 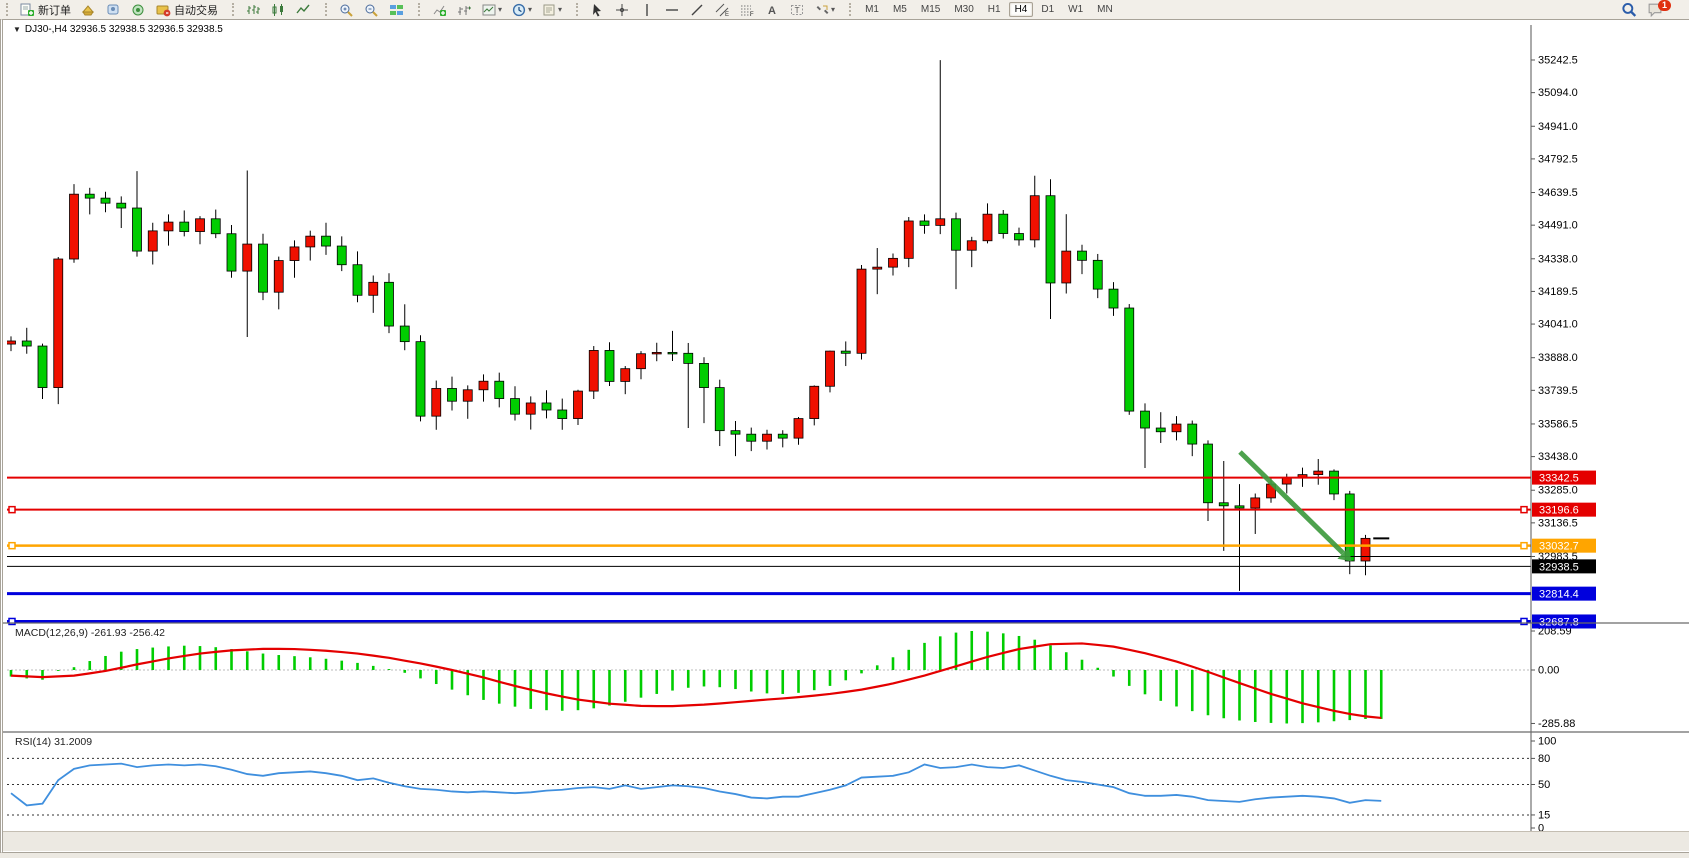 I want to click on indicators-button, so click(x=439, y=9).